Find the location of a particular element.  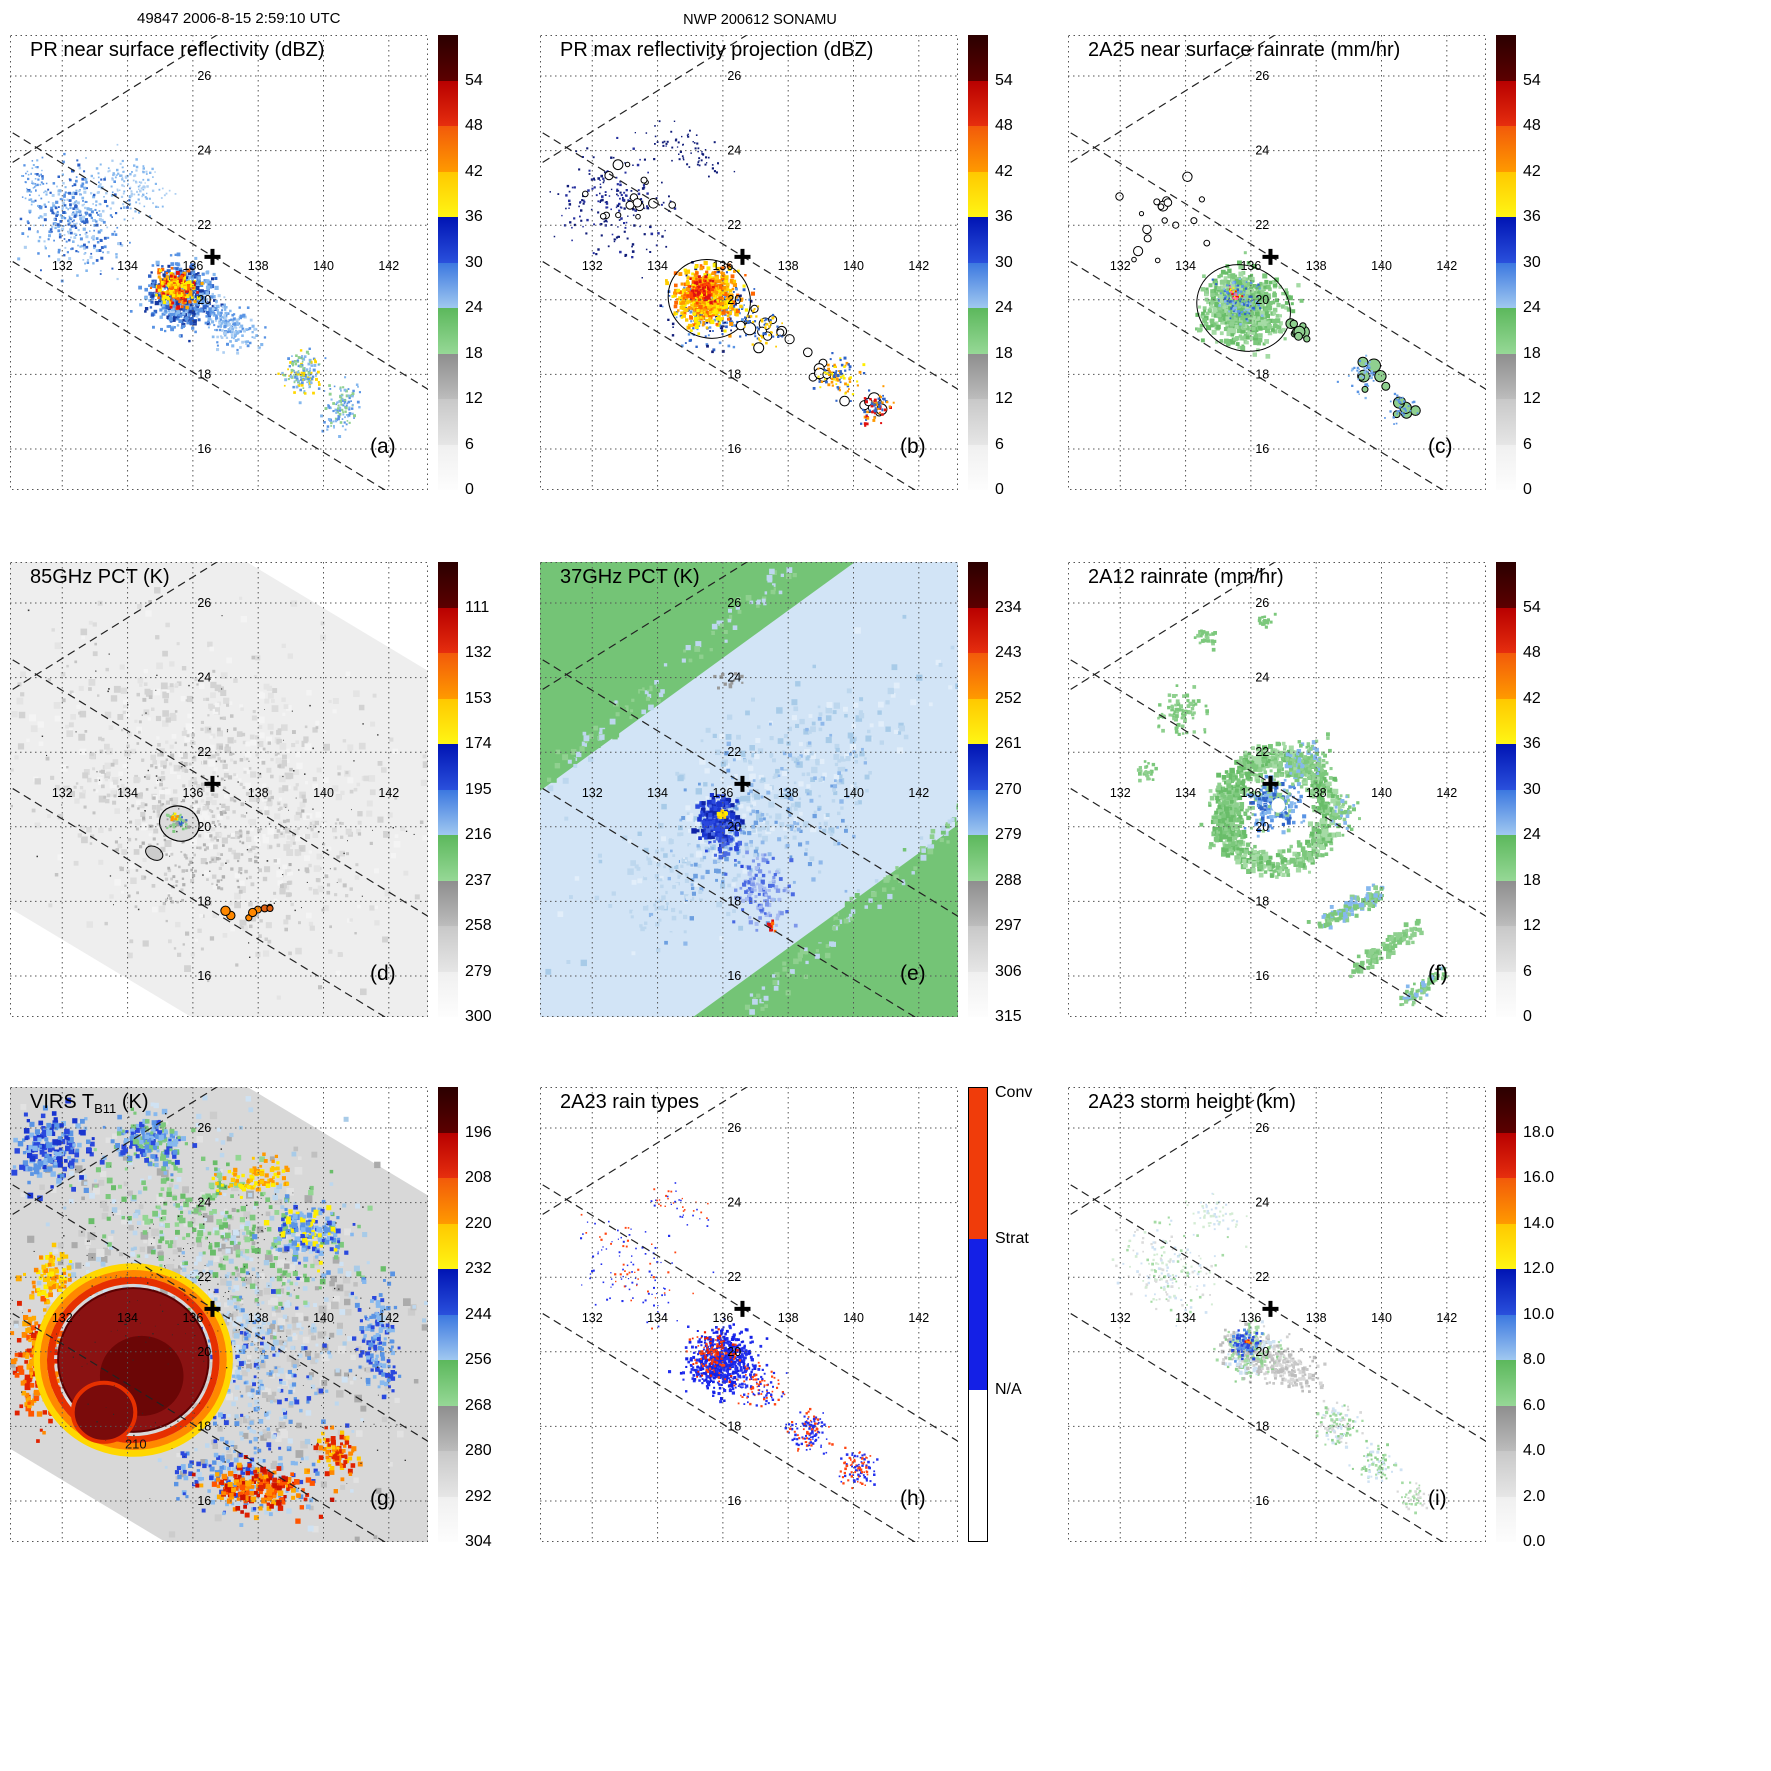

storm-center-marker is located at coordinates (1270, 1308).